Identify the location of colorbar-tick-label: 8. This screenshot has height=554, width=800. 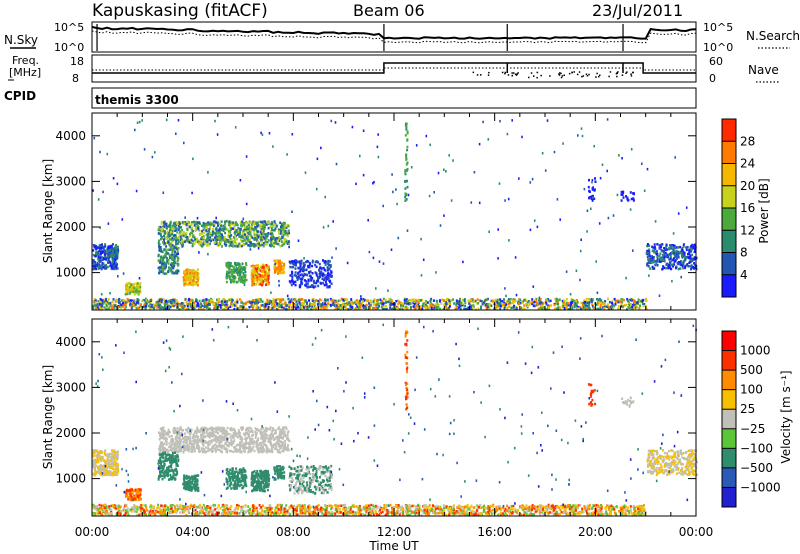
(744, 253).